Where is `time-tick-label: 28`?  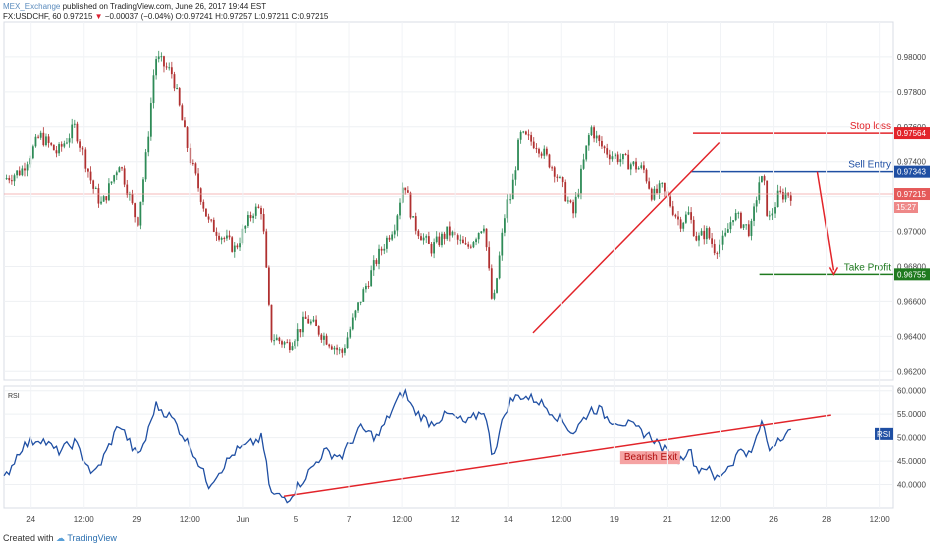 time-tick-label: 28 is located at coordinates (826, 519).